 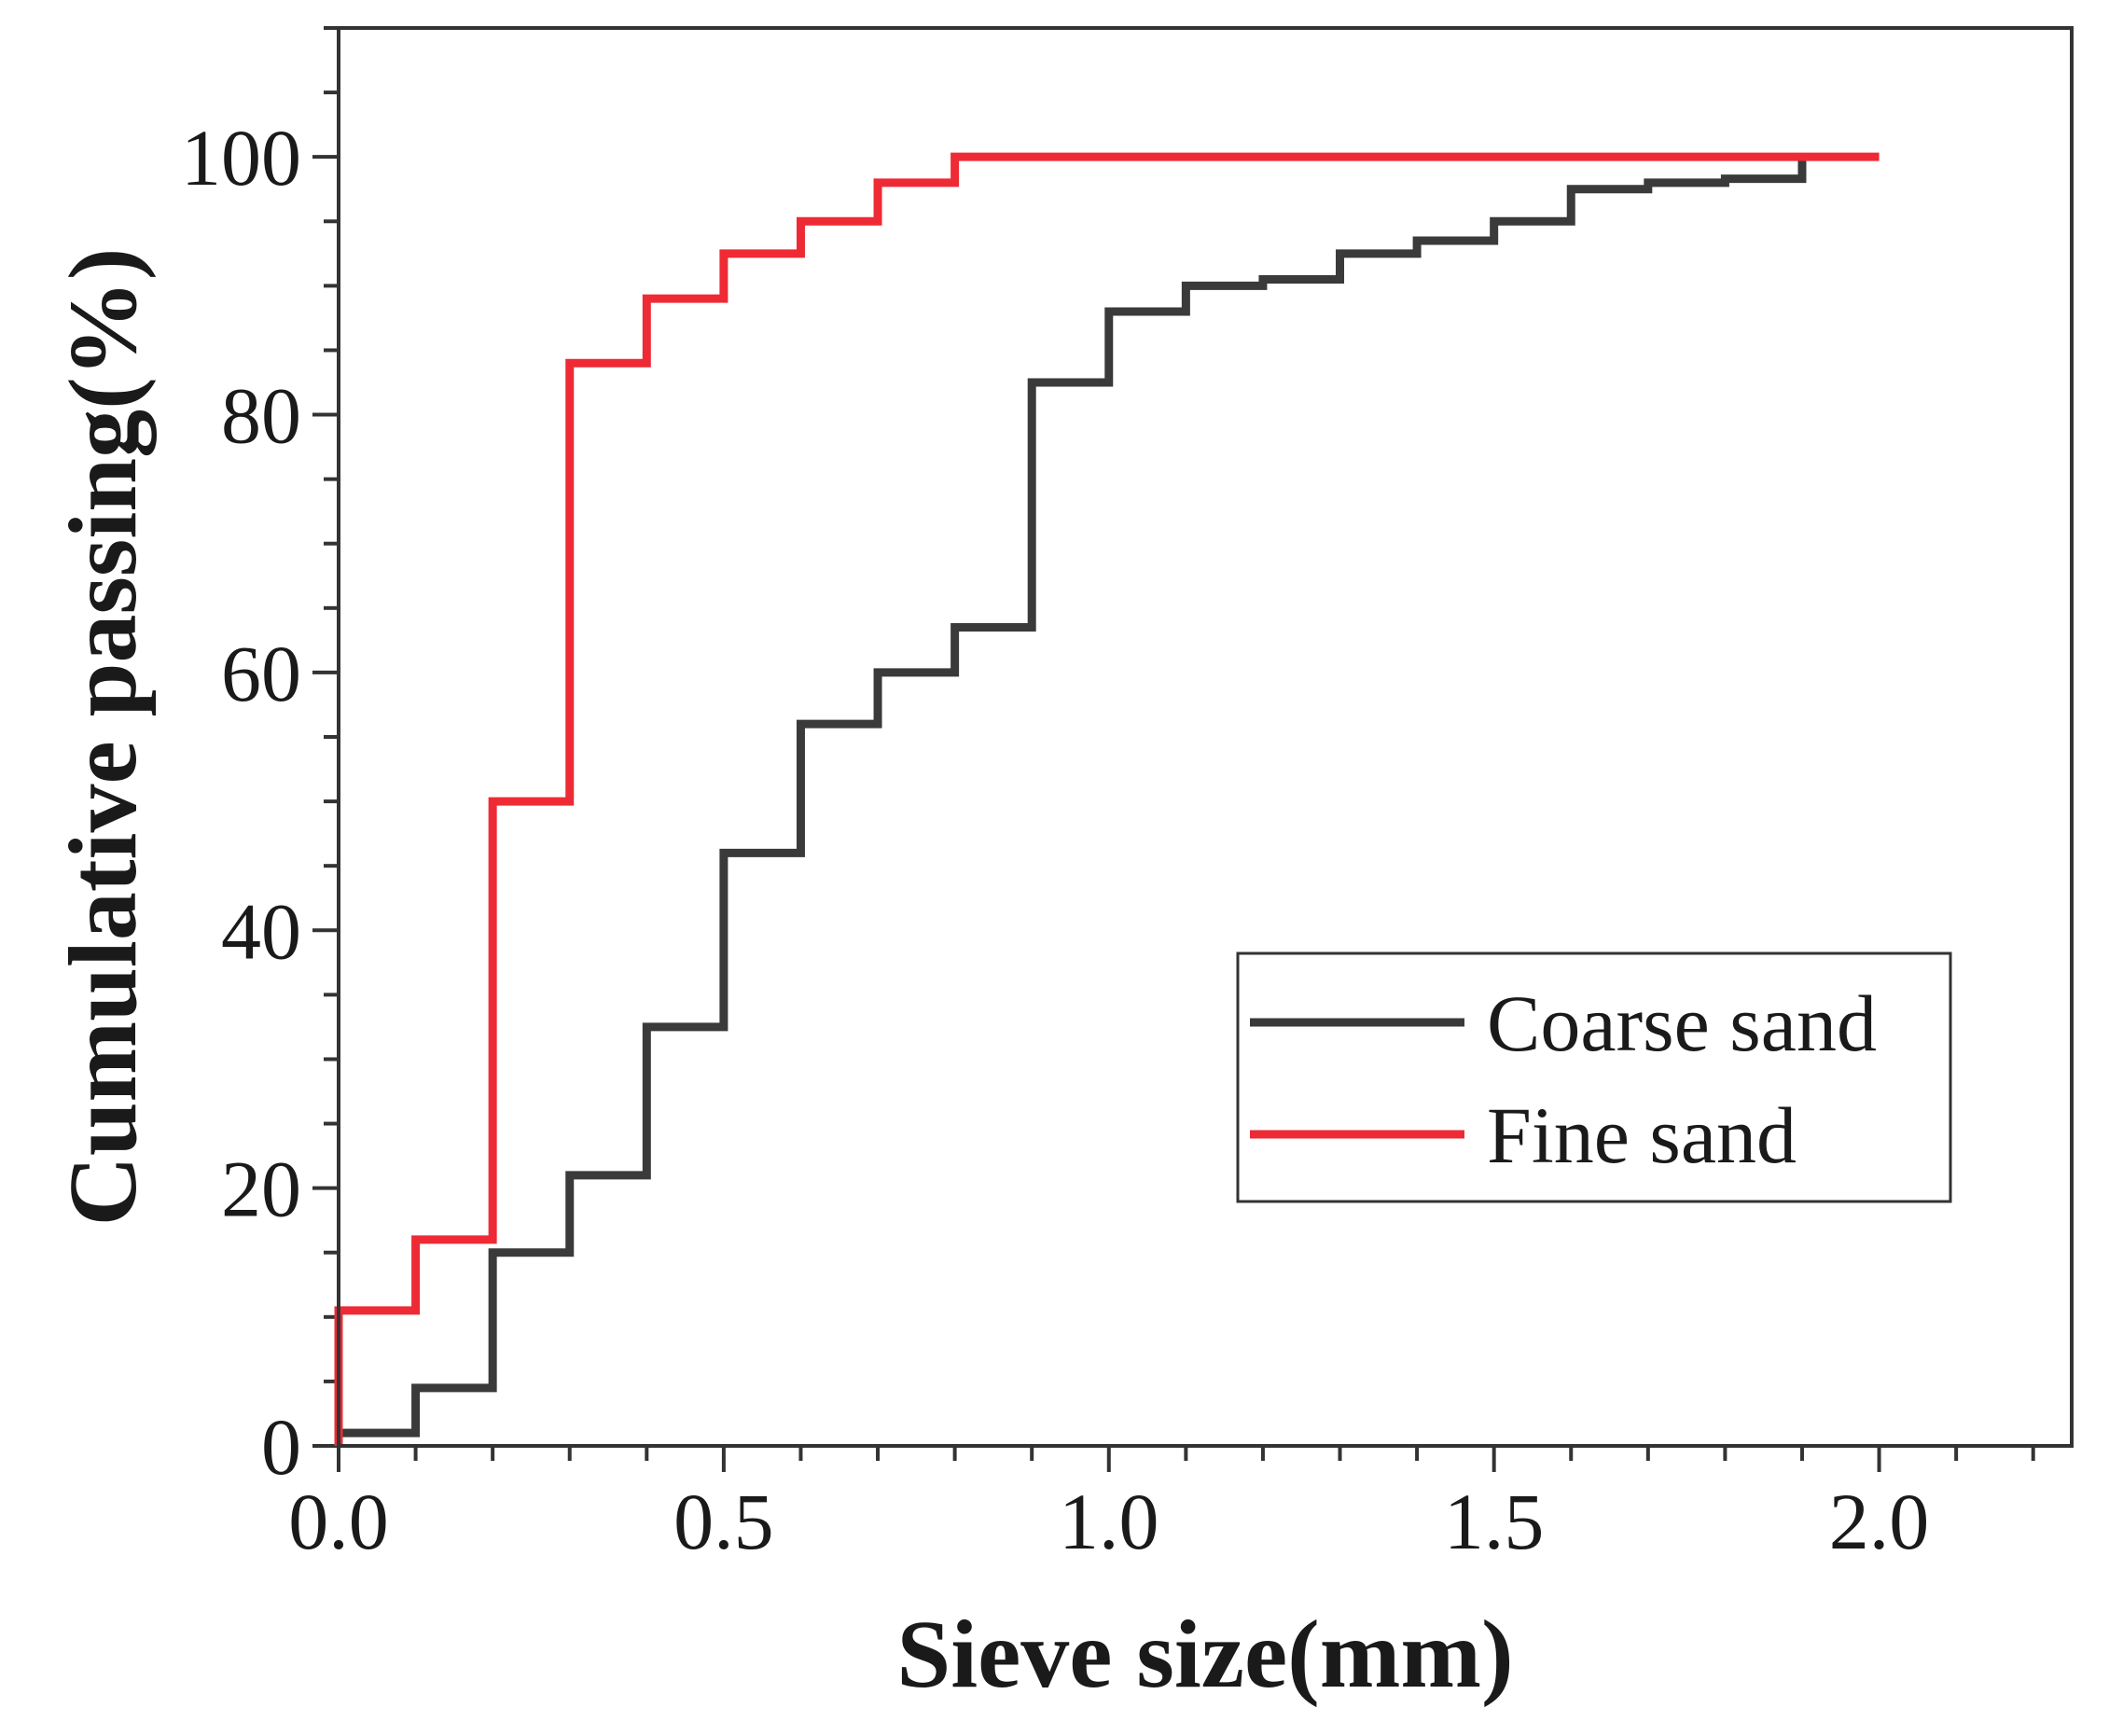 What do you see at coordinates (261, 673) in the screenshot?
I see `y-tick-label: 60` at bounding box center [261, 673].